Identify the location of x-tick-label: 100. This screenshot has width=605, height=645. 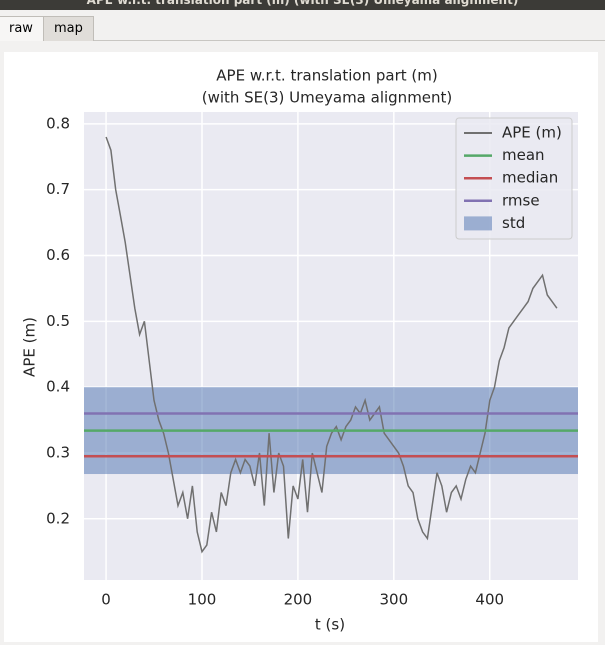
(202, 600).